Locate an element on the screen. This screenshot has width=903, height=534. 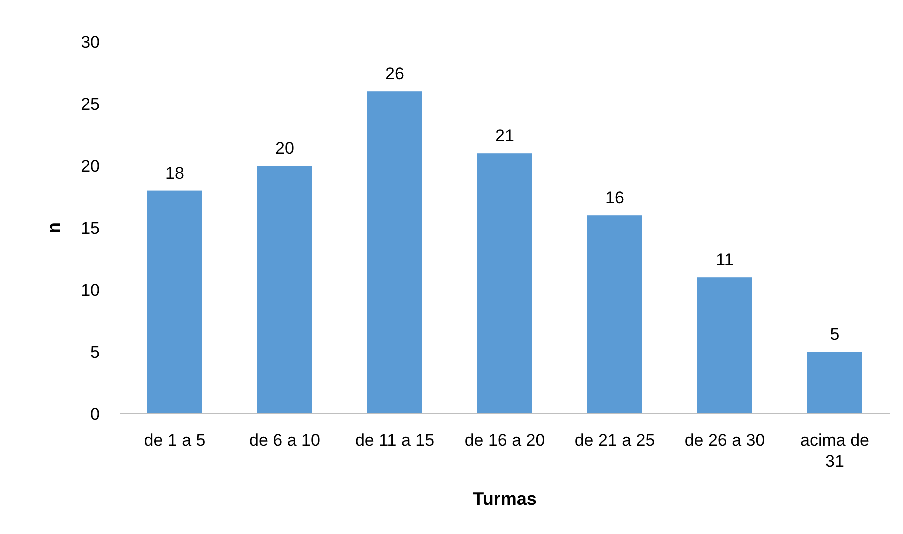
y-tick-label: 30 is located at coordinates (90, 42).